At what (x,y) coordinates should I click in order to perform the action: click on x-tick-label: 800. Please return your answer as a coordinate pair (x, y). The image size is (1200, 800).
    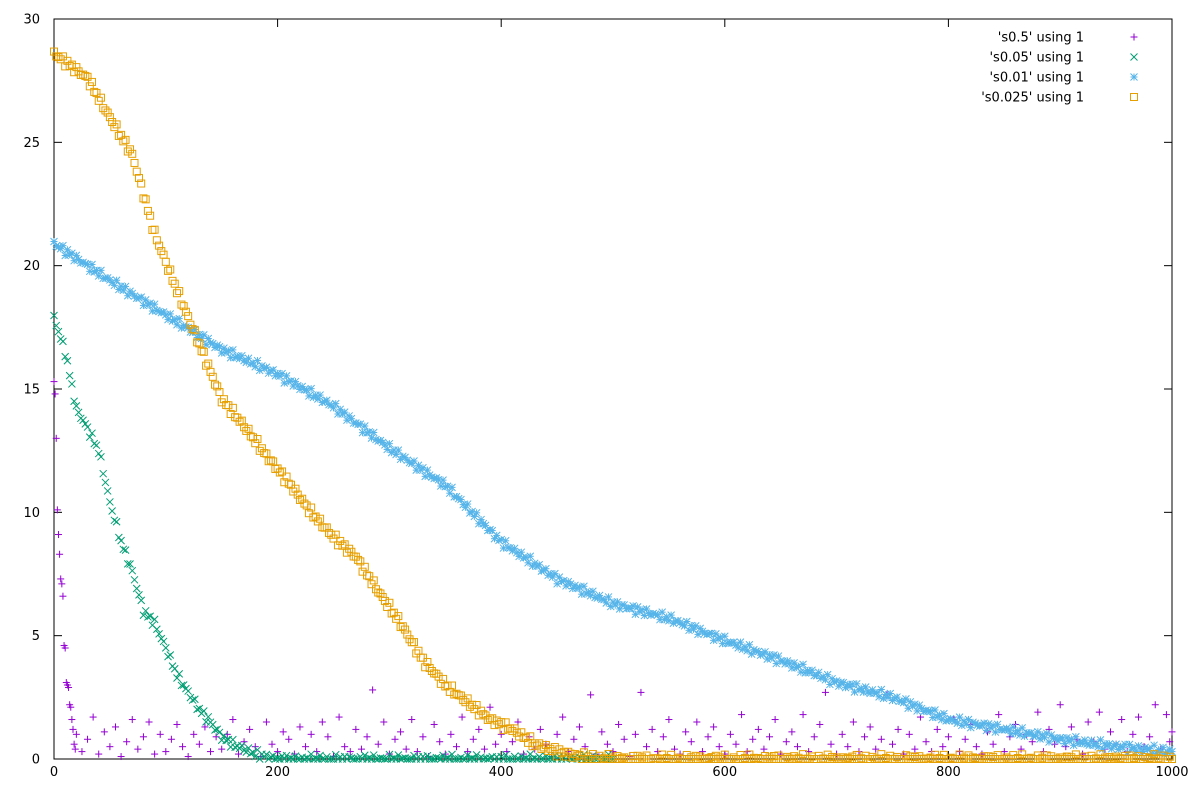
    Looking at the image, I should click on (948, 772).